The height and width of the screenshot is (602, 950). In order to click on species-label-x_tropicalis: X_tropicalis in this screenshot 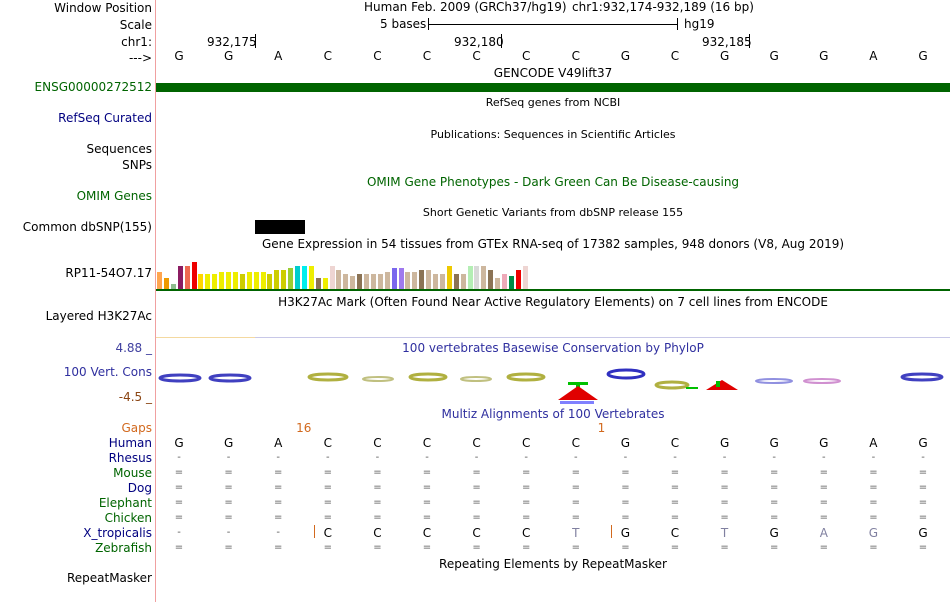, I will do `click(117, 533)`.